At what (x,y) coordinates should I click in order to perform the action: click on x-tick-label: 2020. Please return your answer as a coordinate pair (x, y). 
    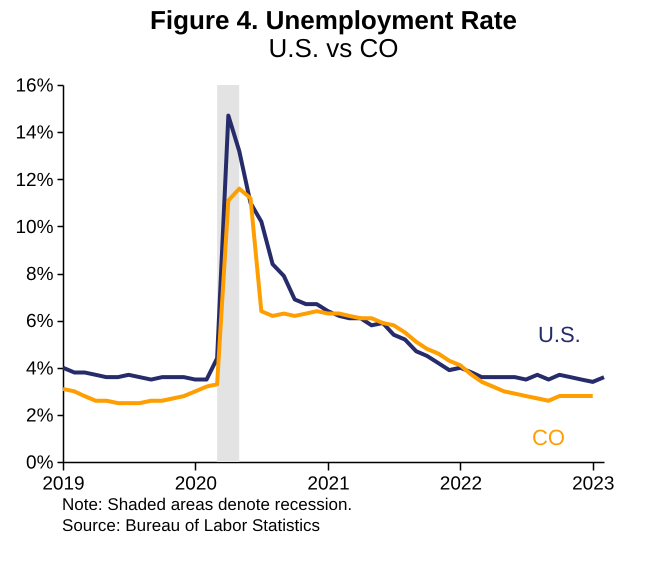
    Looking at the image, I should click on (195, 484).